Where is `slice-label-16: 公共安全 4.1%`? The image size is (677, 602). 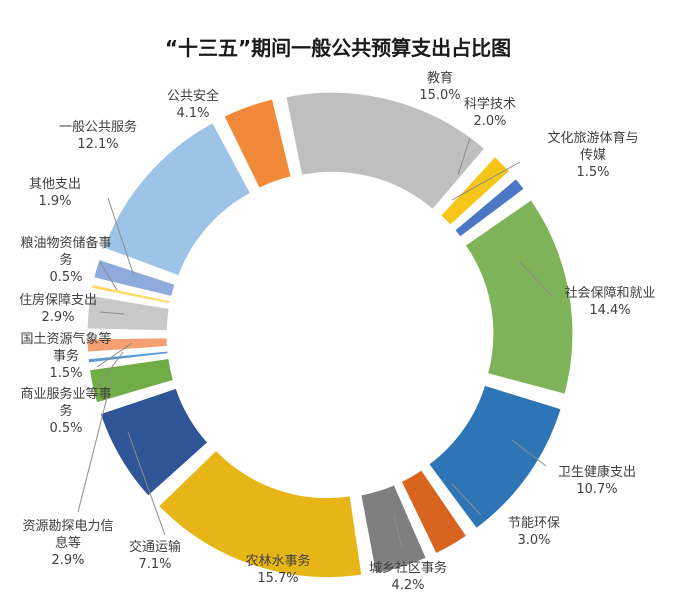 slice-label-16: 公共安全 4.1% is located at coordinates (193, 104).